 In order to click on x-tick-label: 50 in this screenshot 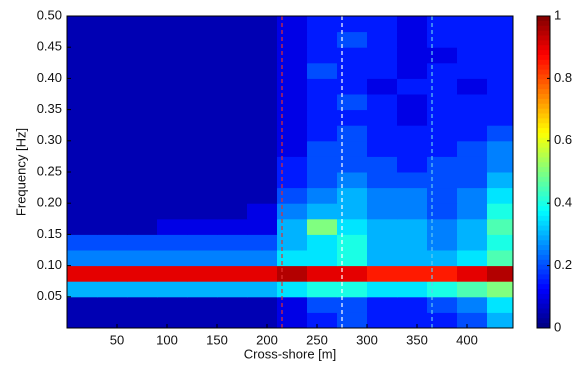, I will do `click(117, 339)`.